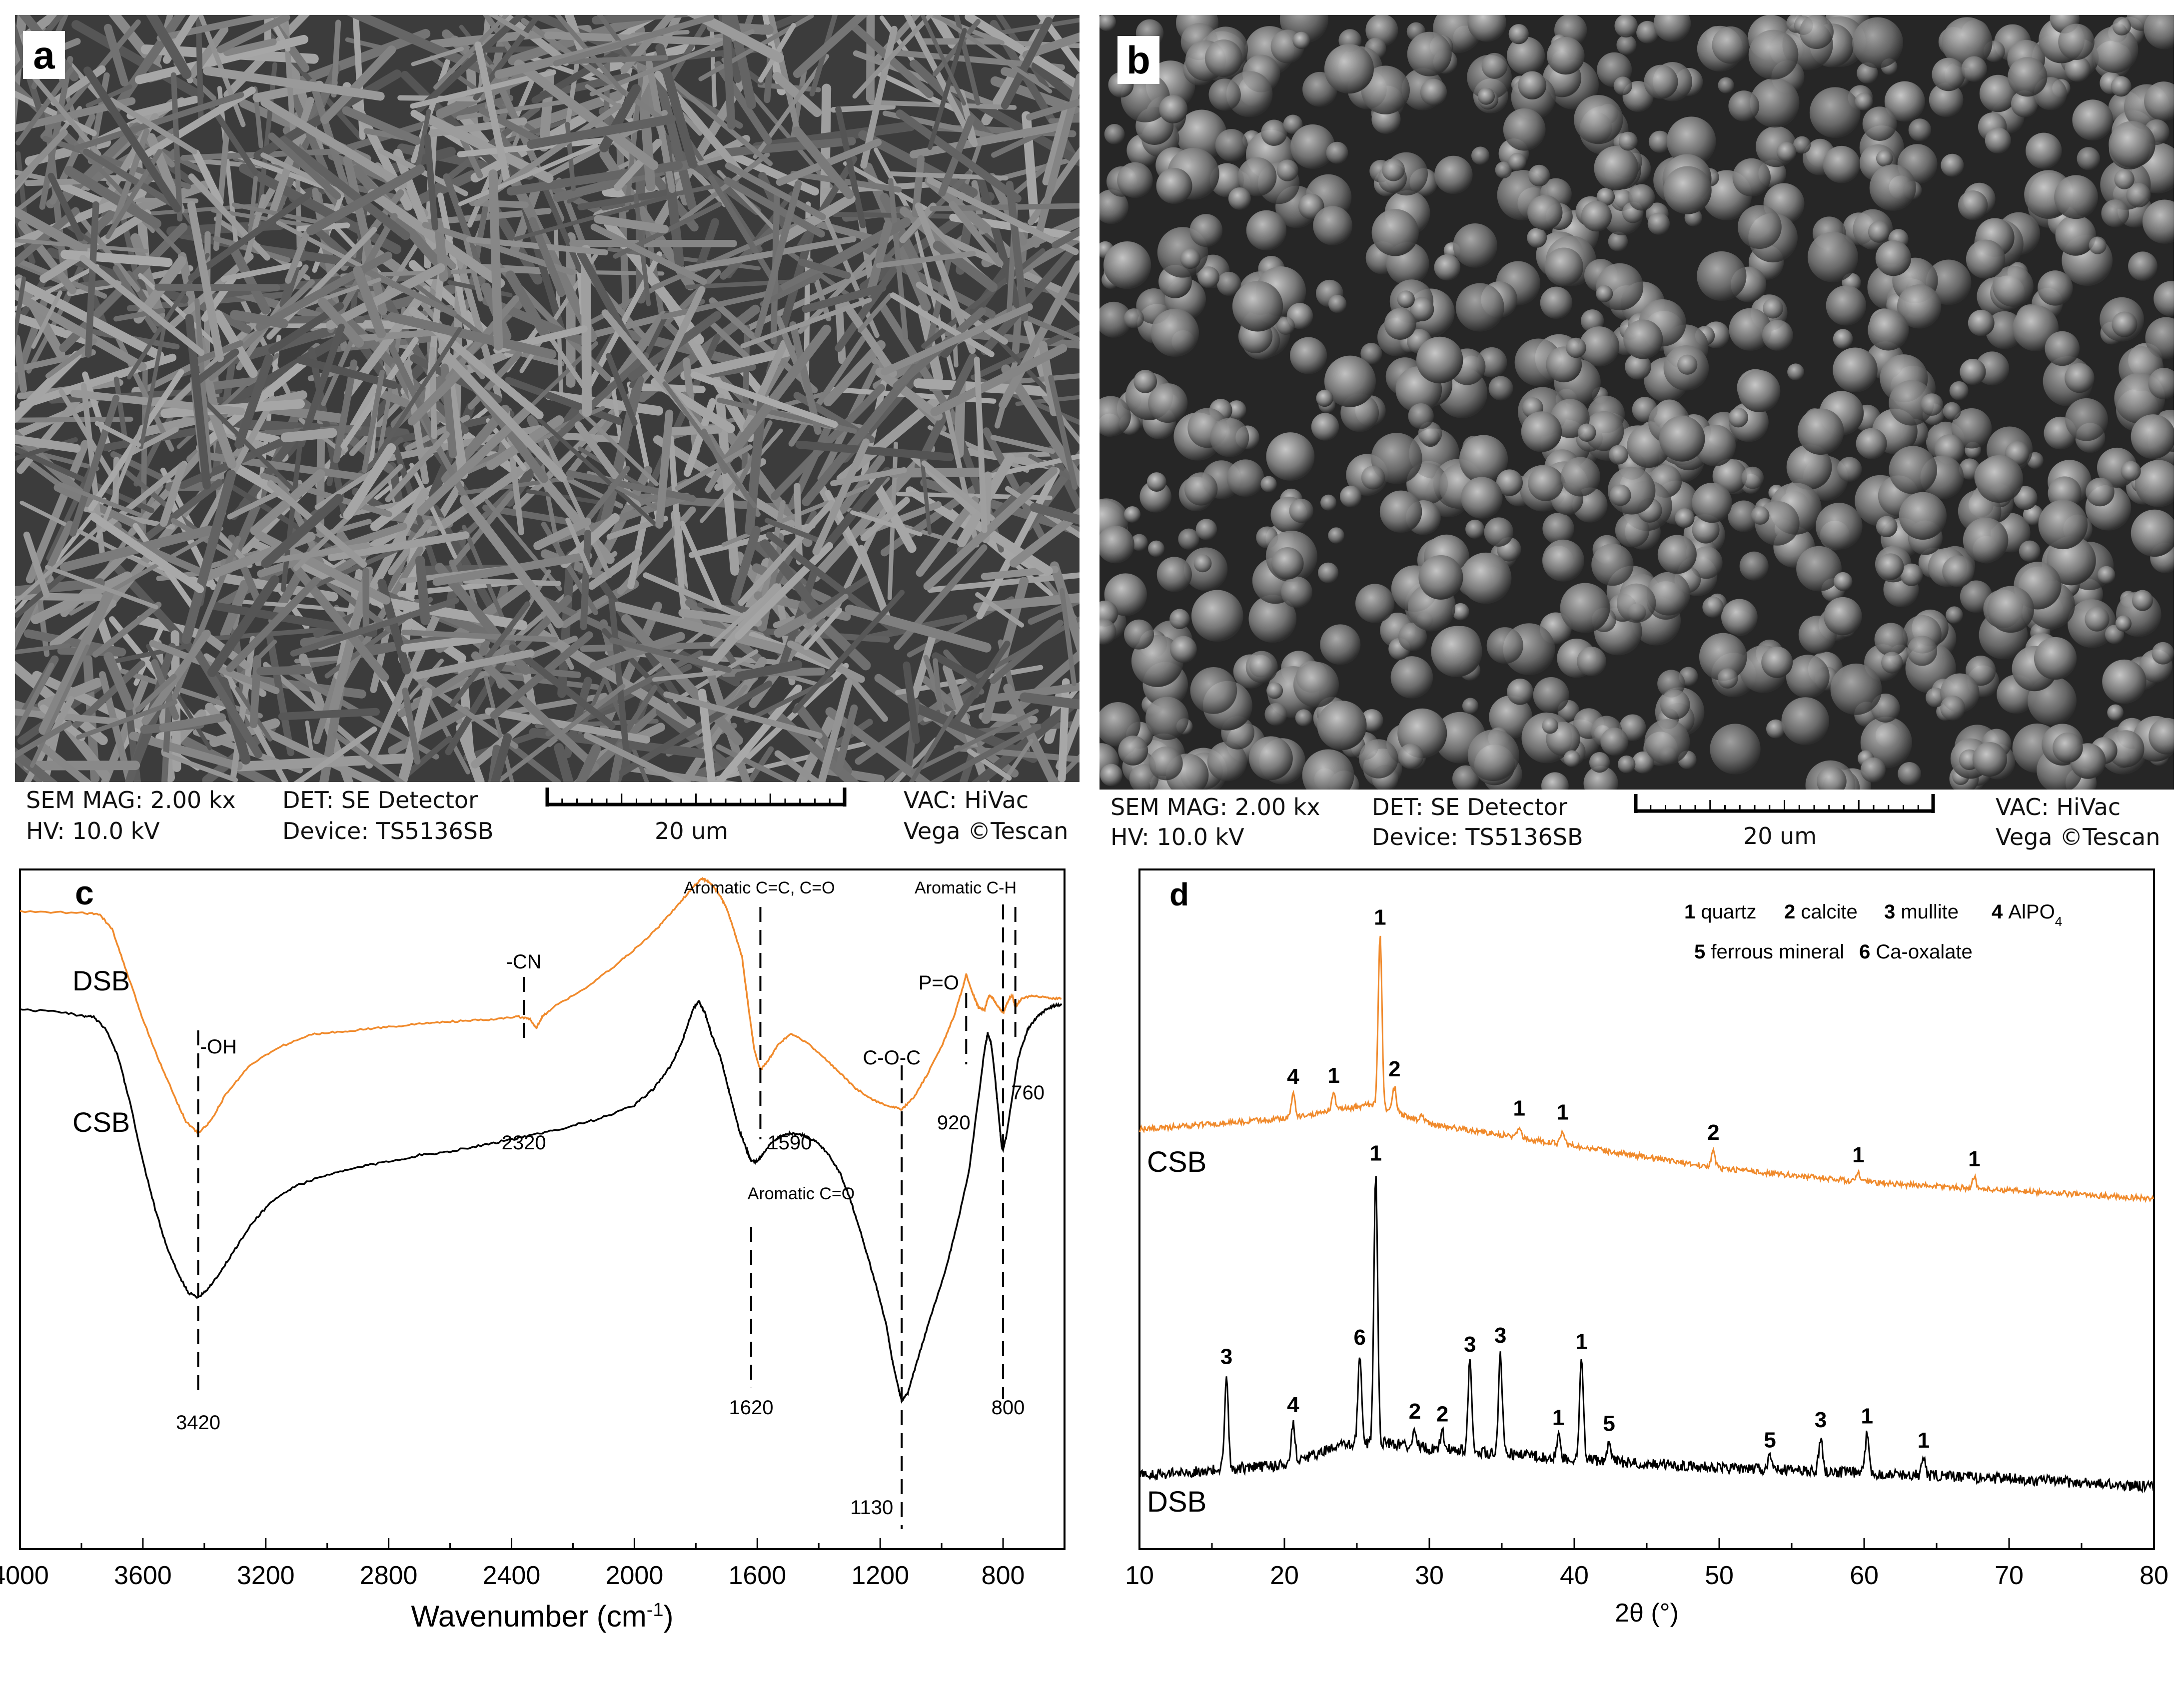 This screenshot has width=2184, height=1690. What do you see at coordinates (1333, 1075) in the screenshot?
I see `peak-label: 1` at bounding box center [1333, 1075].